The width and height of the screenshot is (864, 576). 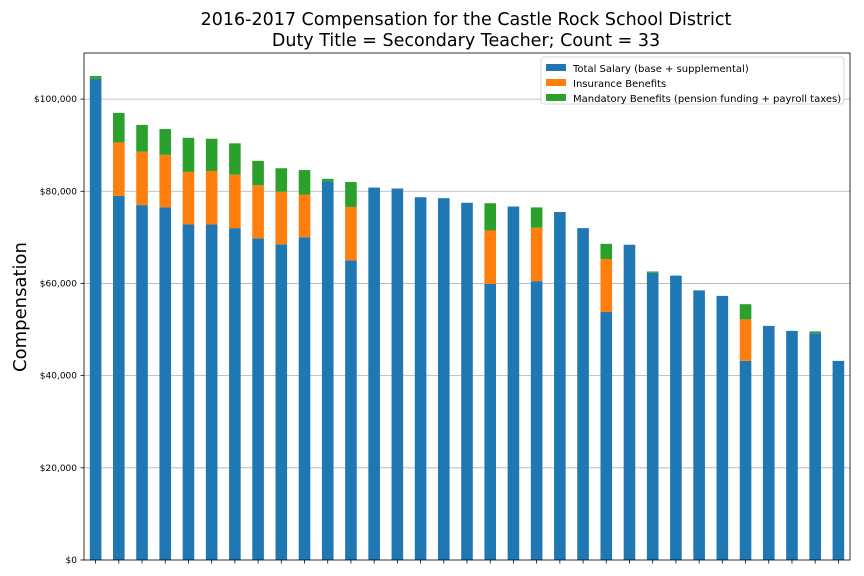 What do you see at coordinates (55, 100) in the screenshot?
I see `y-tick-label: $100,000` at bounding box center [55, 100].